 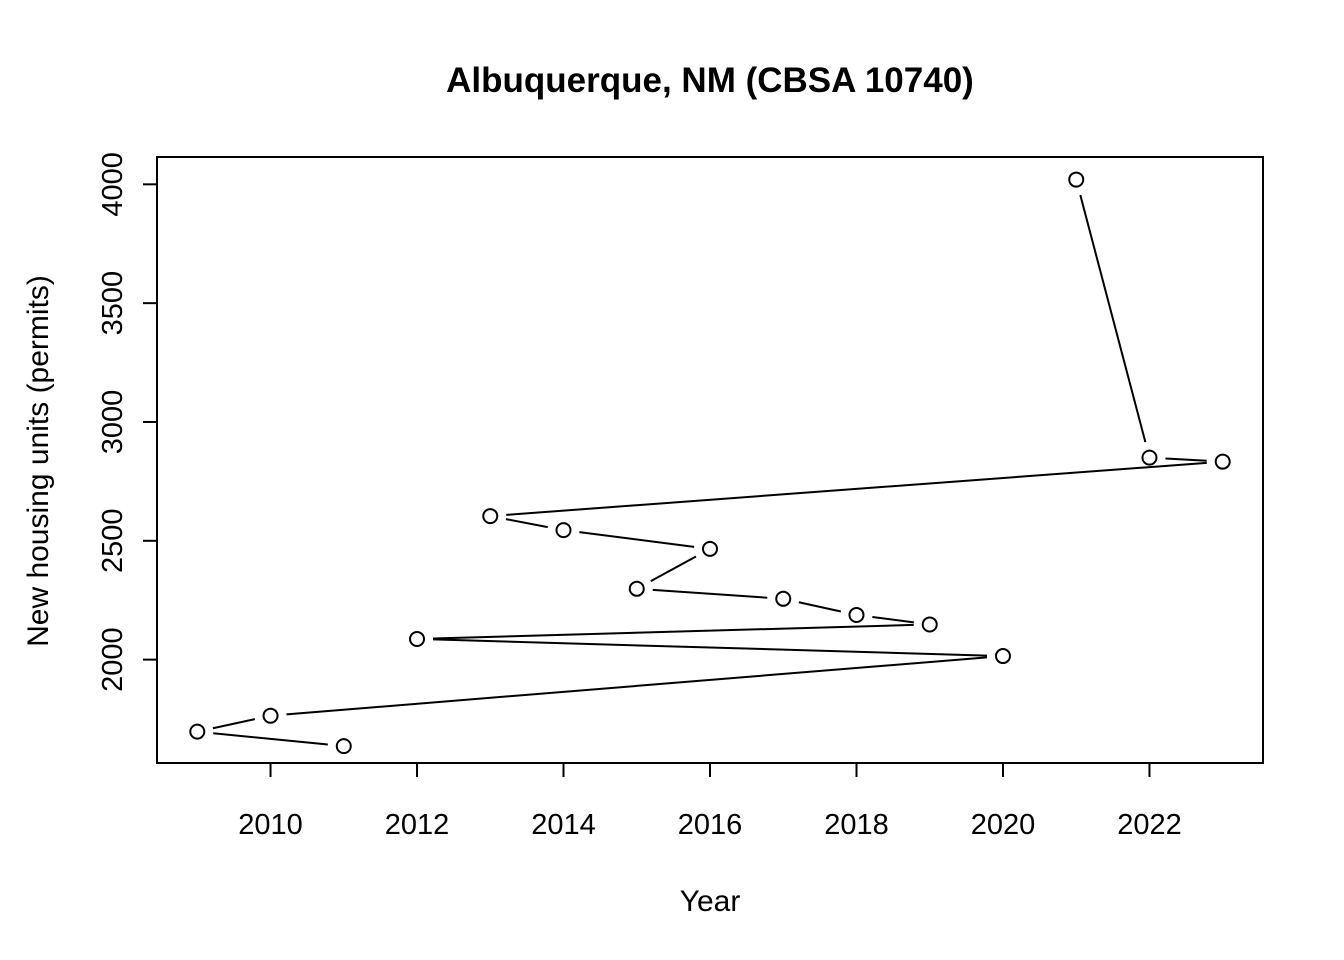 I want to click on chart-title: Albuquerque, NM (CBSA 10740), so click(x=710, y=80).